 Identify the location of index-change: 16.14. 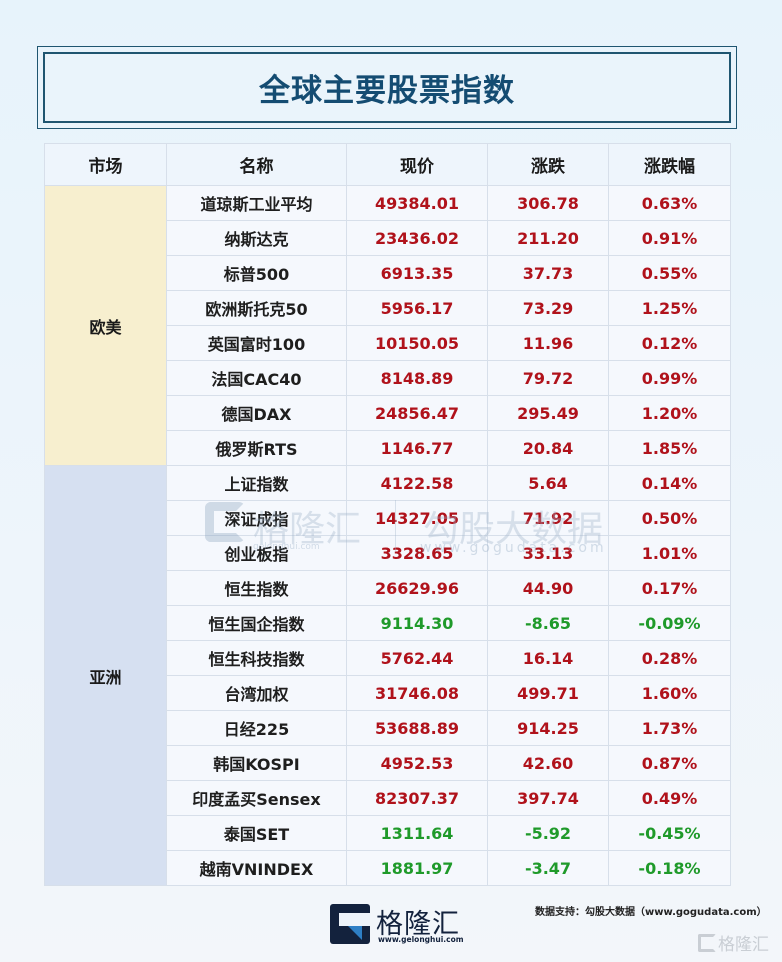
(548, 658).